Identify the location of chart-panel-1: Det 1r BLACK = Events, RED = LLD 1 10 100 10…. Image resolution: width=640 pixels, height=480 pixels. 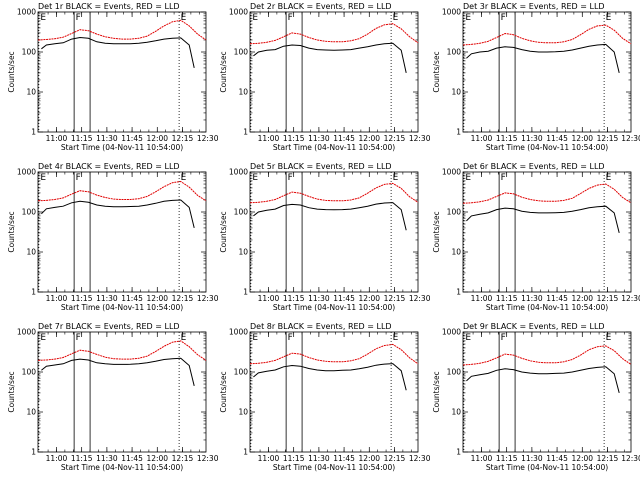
(113, 77).